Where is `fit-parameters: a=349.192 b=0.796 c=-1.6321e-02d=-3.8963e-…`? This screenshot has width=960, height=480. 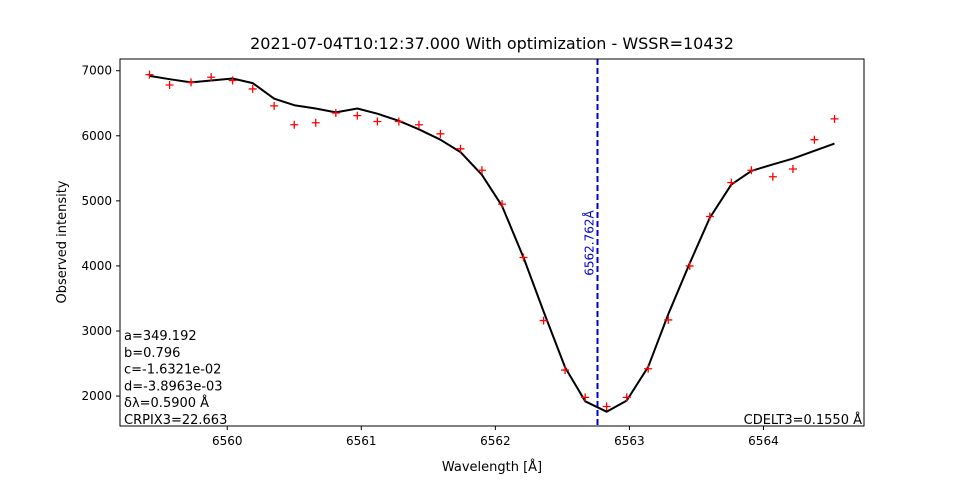
fit-parameters: a=349.192 b=0.796 c=-1.6321e-02d=-3.8963e-… is located at coordinates (175, 378).